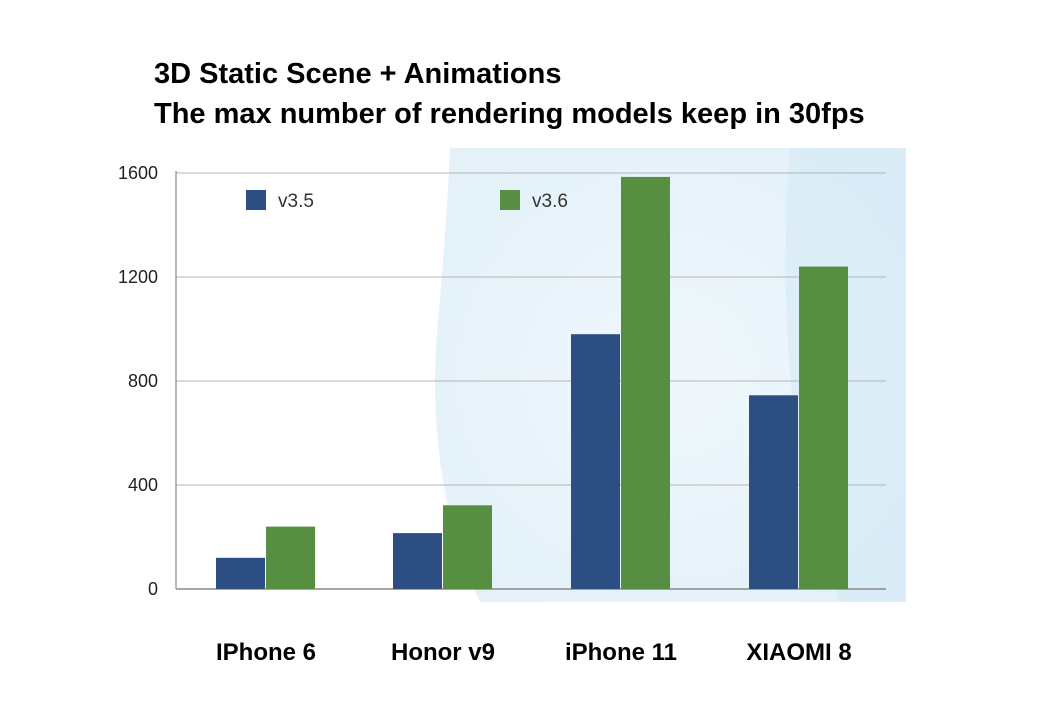 This screenshot has width=1040, height=720. I want to click on legend-label: v3.5, so click(296, 201).